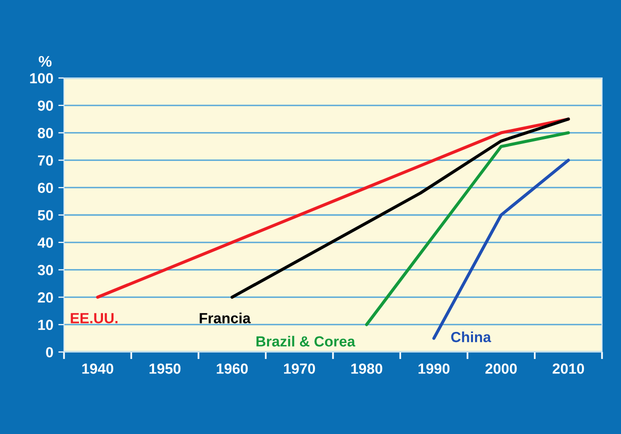 The image size is (621, 434). What do you see at coordinates (41, 78) in the screenshot?
I see `y-tick-label: 100` at bounding box center [41, 78].